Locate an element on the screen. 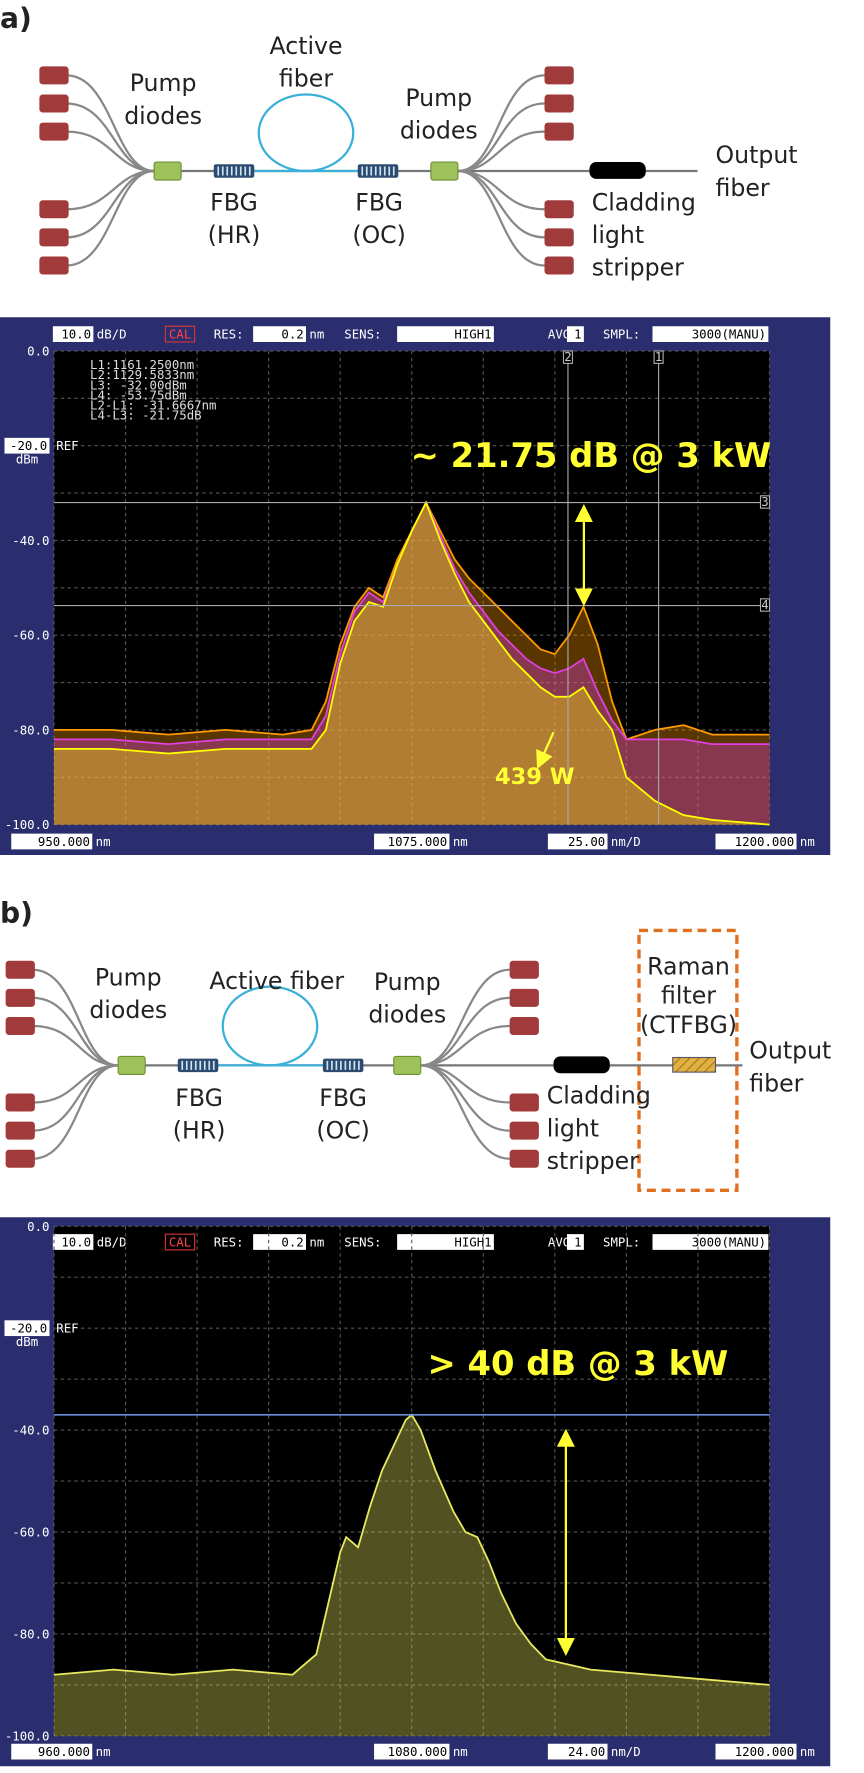  y-tick-label: -80.0 is located at coordinates (30, 1634).